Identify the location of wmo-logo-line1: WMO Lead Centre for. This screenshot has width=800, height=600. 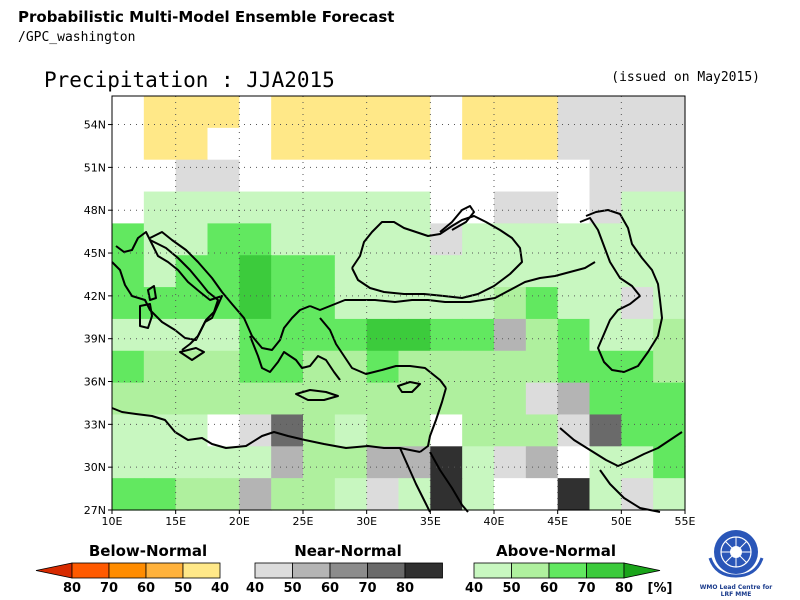
(736, 587).